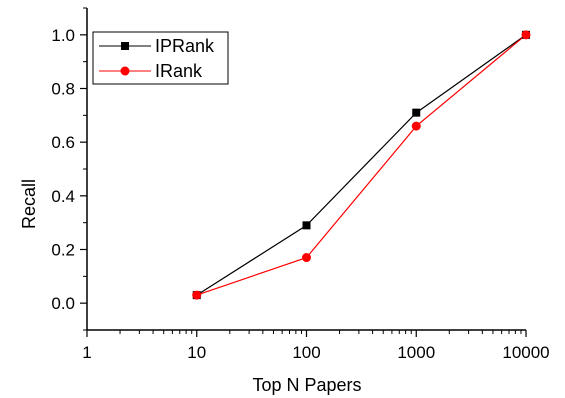 This screenshot has width=565, height=398. What do you see at coordinates (179, 71) in the screenshot?
I see `legend-label-irank: IRank` at bounding box center [179, 71].